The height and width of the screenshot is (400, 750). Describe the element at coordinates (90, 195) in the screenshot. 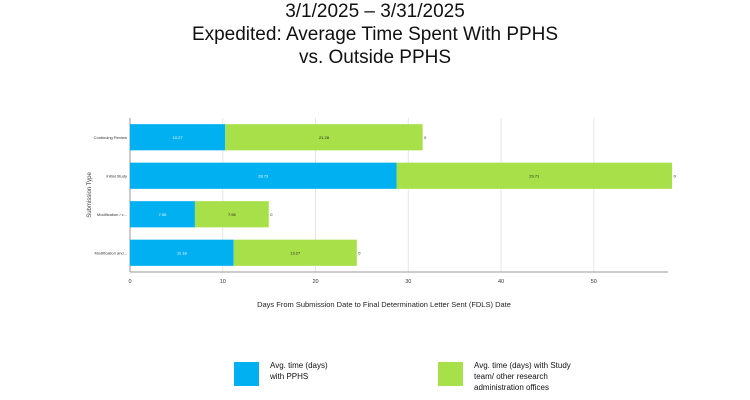

I see `y-axis-title: Submission Type` at that location.